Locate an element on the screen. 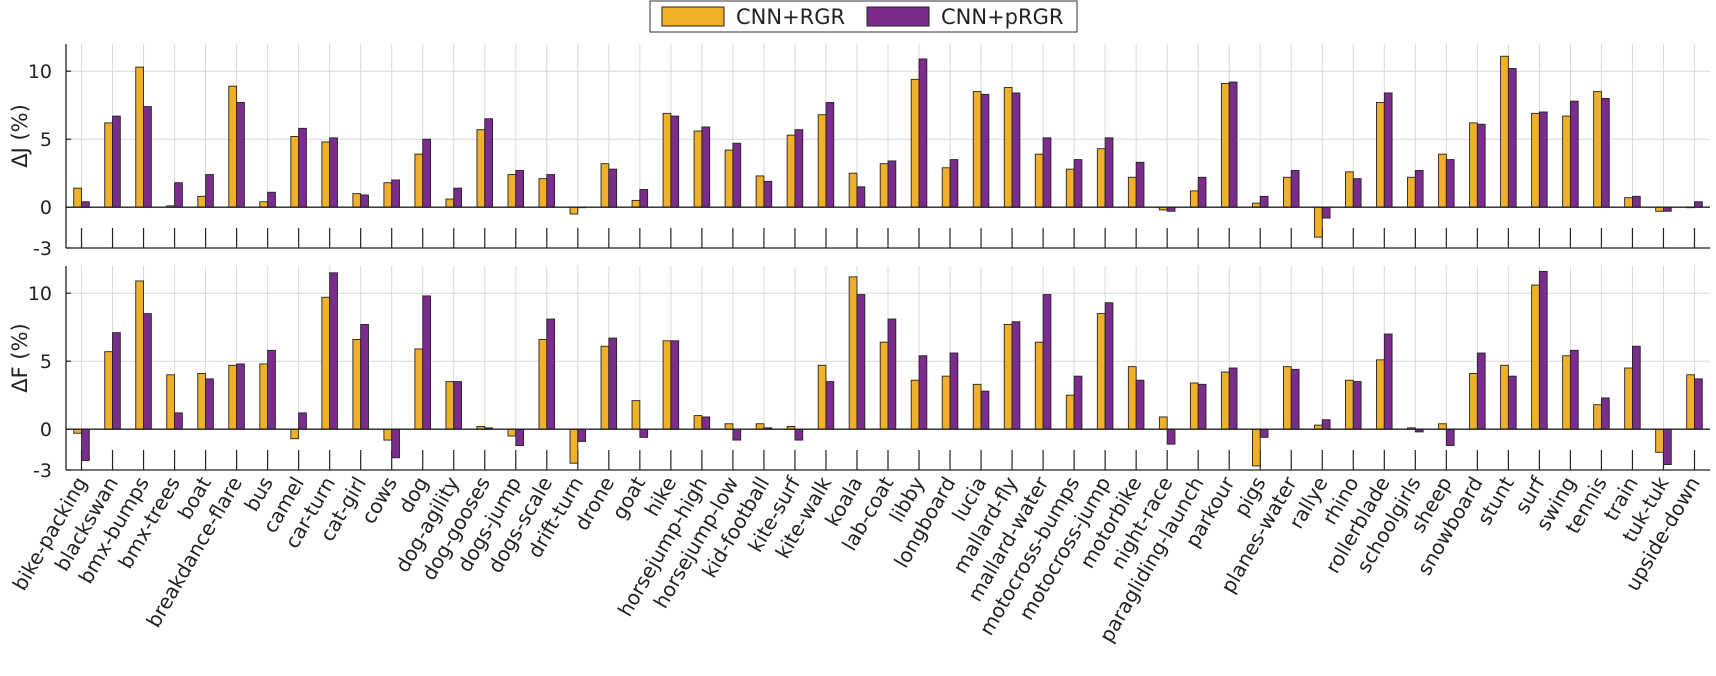  y-tick-label: 5 is located at coordinates (46, 362).